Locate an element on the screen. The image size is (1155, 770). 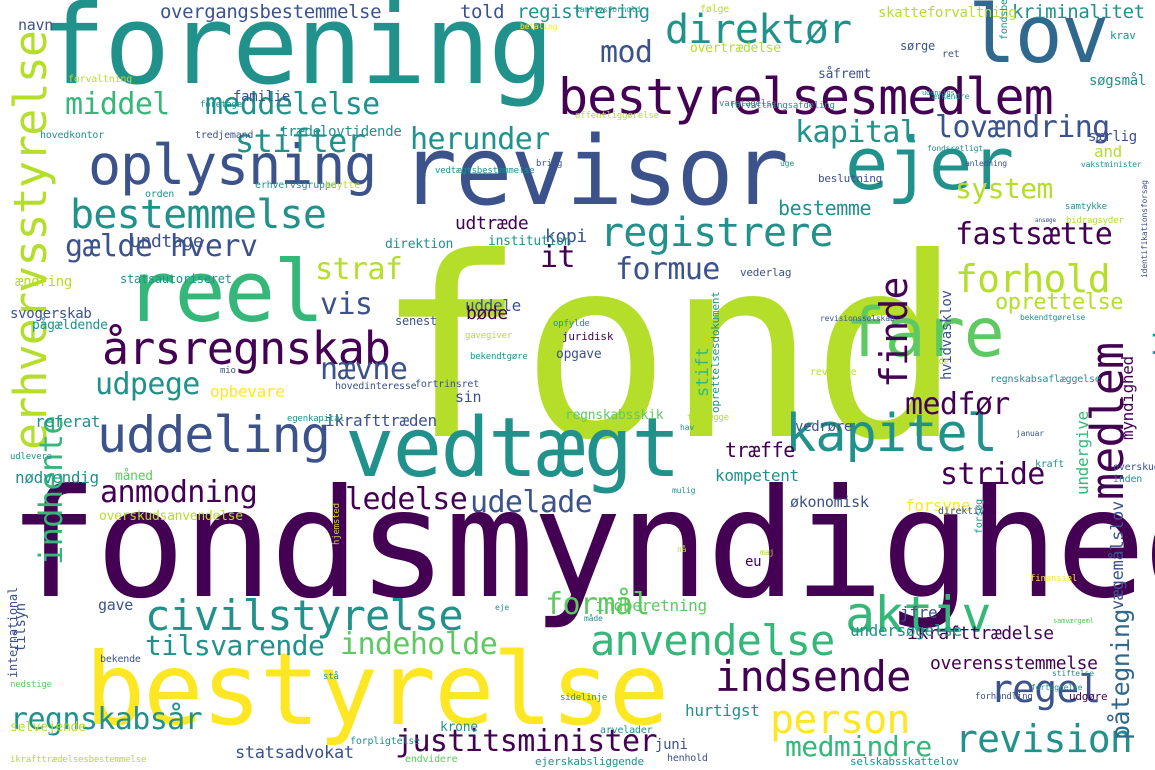
word-formue: formue is located at coordinates (667, 269).